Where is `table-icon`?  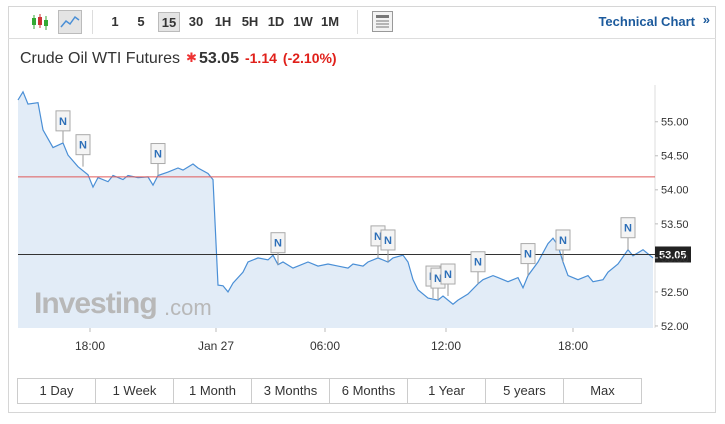 table-icon is located at coordinates (382, 21).